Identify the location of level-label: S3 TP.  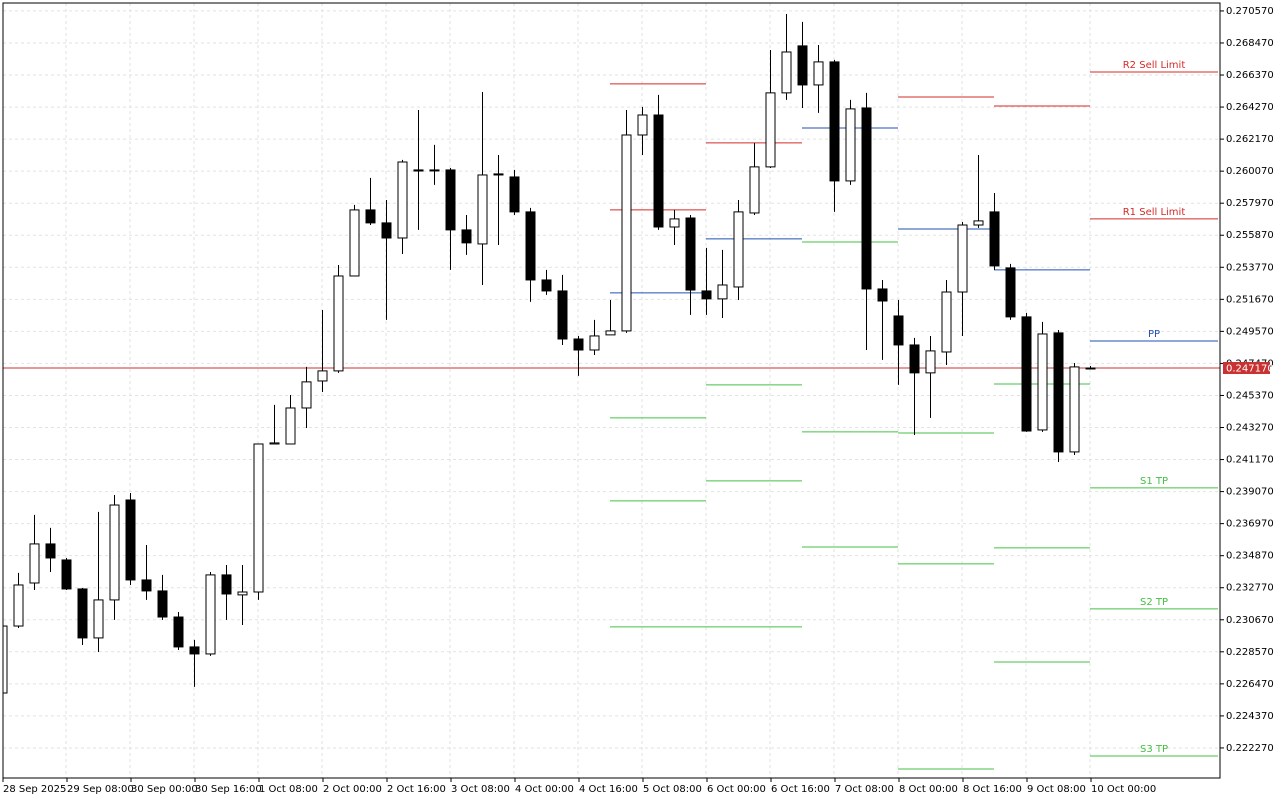
(1154, 749).